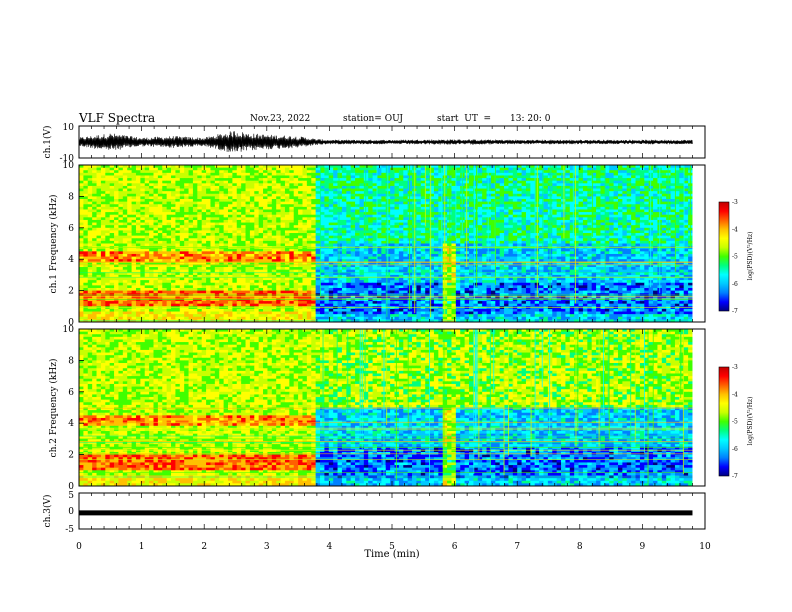  I want to click on ch2-ytick-label: 8, so click(71, 361).